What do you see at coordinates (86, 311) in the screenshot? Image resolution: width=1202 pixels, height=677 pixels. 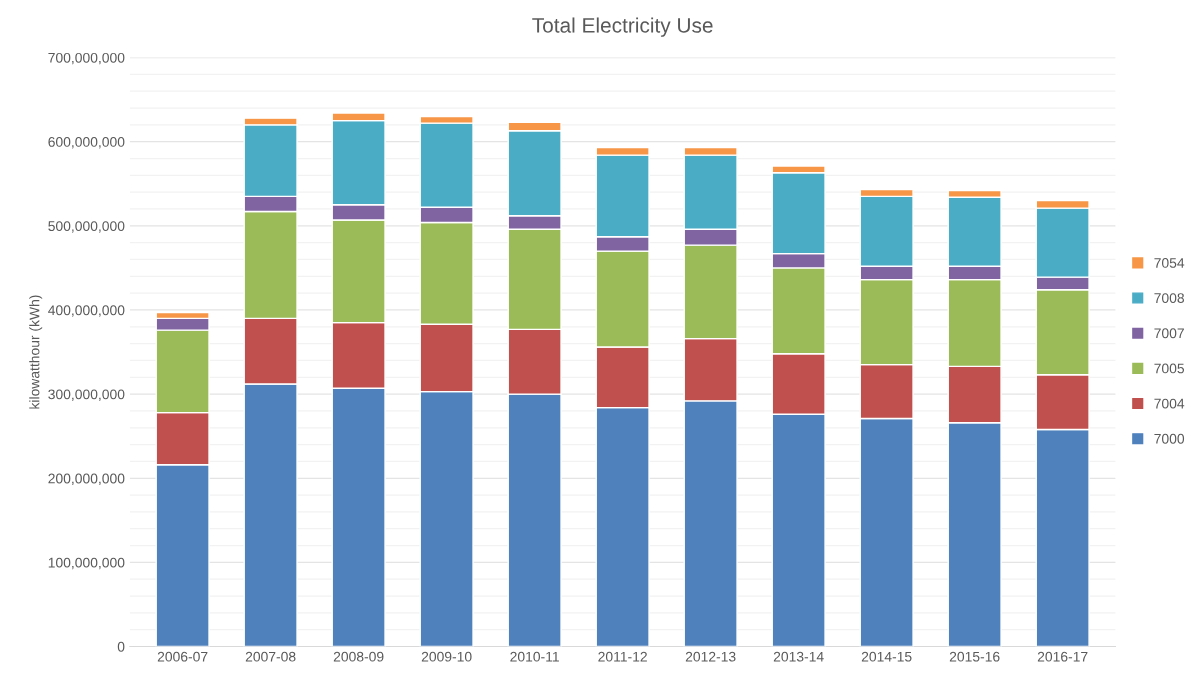 I see `y-tick-label: 400,000,000` at bounding box center [86, 311].